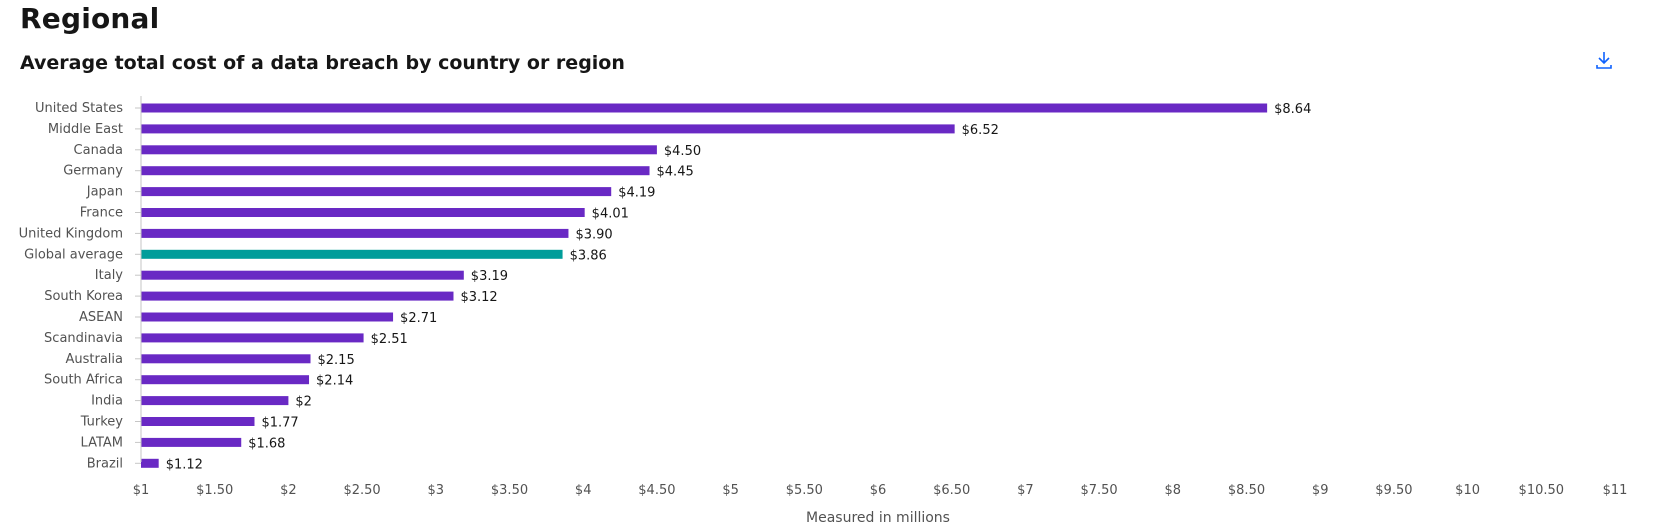 Image resolution: width=1655 pixels, height=528 pixels. I want to click on category-label: Turkey, so click(102, 422).